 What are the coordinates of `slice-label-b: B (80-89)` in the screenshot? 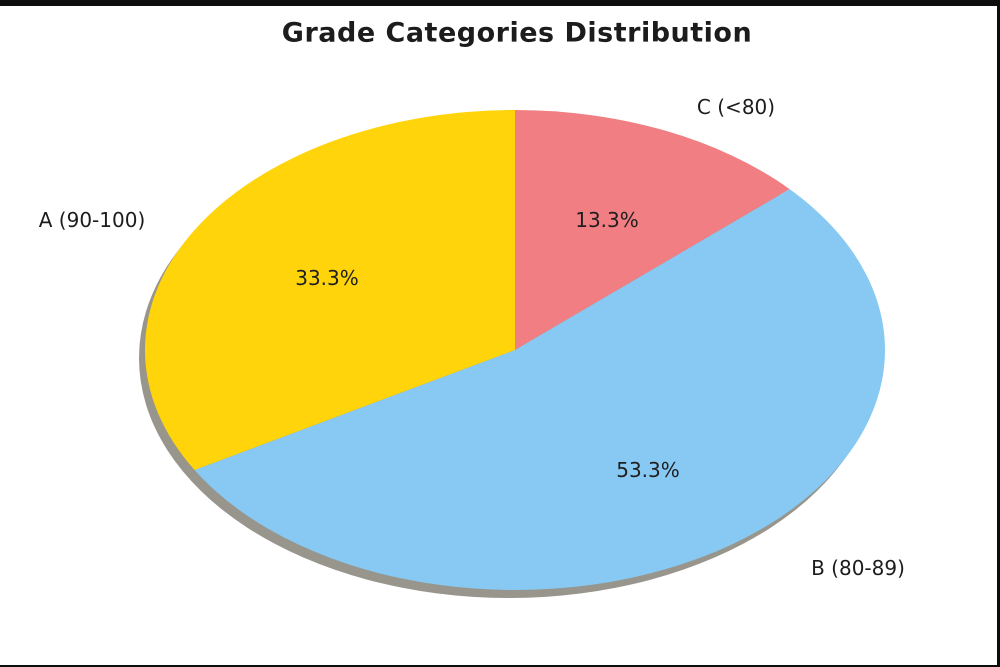 It's located at (858, 568).